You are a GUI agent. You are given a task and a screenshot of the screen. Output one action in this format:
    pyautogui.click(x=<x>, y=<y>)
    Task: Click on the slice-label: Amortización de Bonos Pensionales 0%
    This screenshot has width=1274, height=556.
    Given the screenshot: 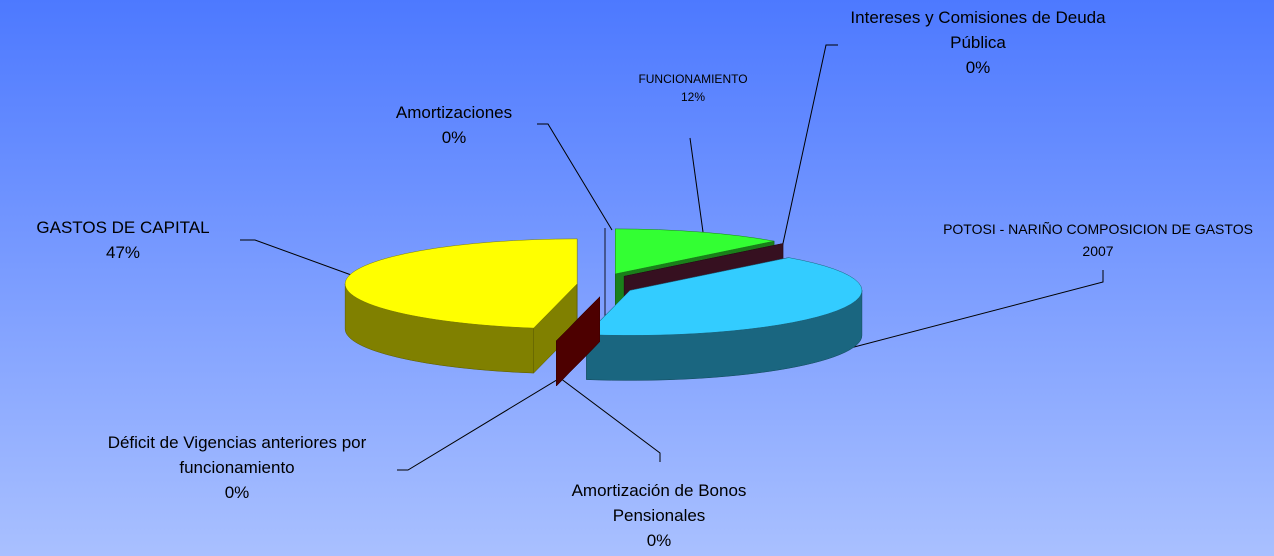 What is the action you would take?
    pyautogui.click(x=659, y=515)
    